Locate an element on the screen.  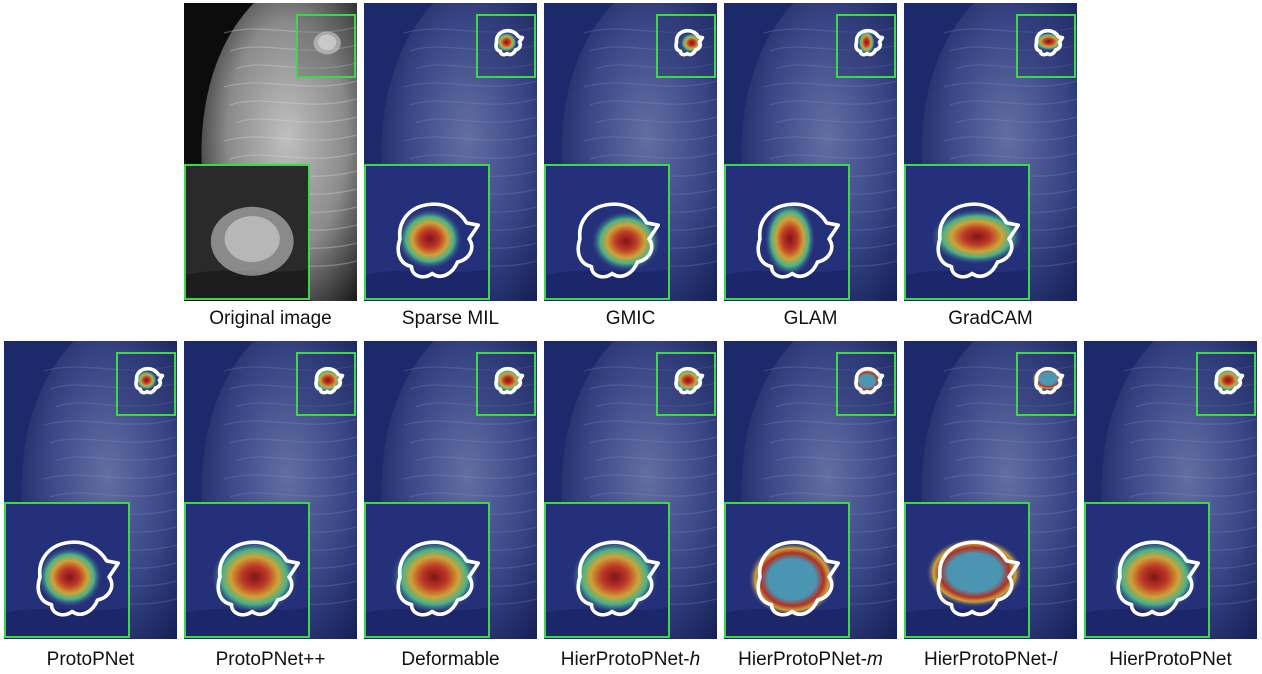
image-gradcam is located at coordinates (990, 152).